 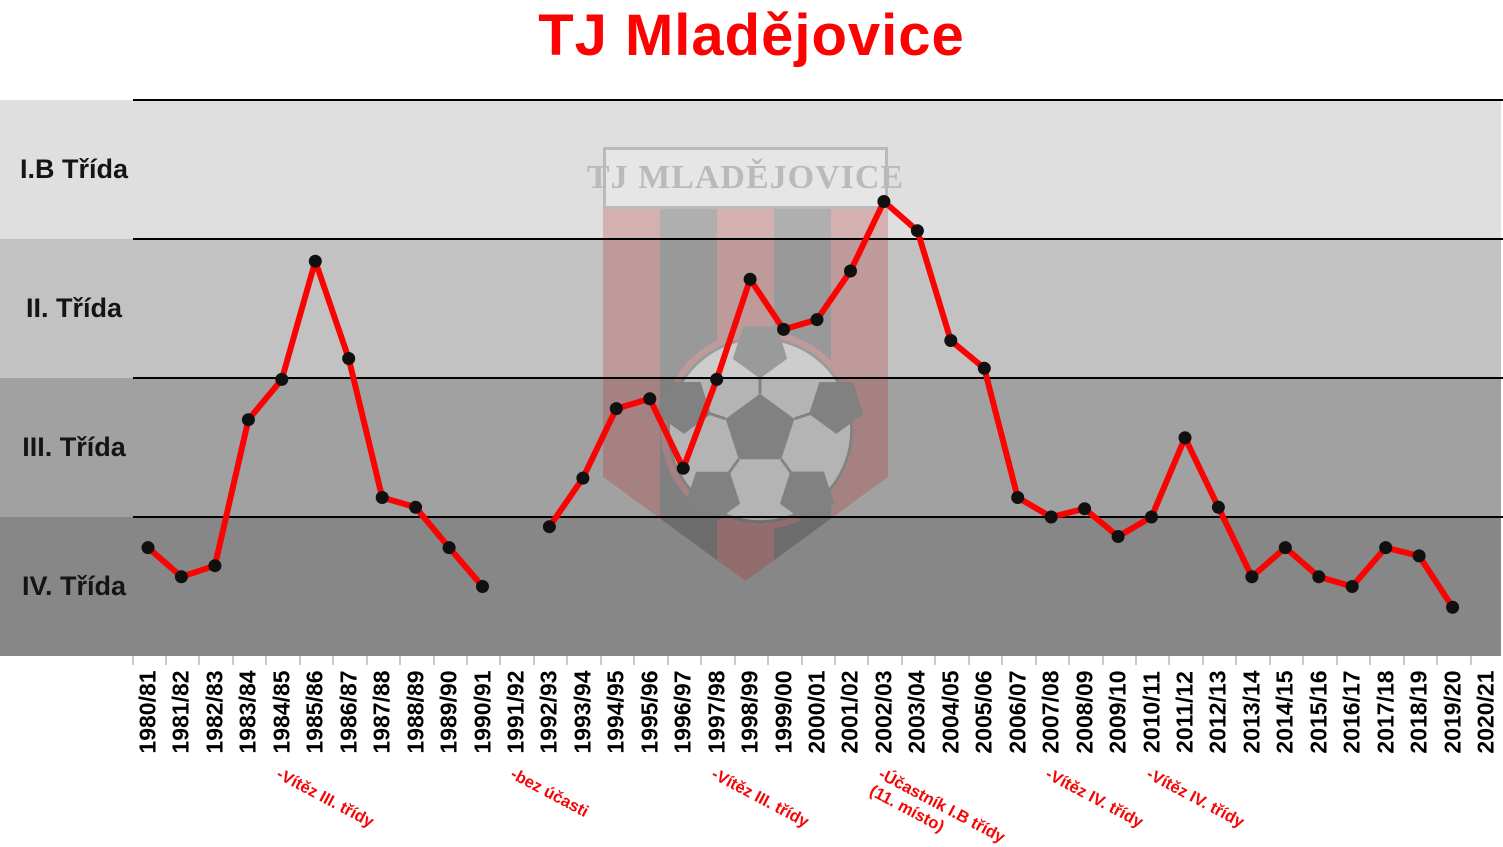 I want to click on band-label: IV. Třída, so click(x=74, y=586).